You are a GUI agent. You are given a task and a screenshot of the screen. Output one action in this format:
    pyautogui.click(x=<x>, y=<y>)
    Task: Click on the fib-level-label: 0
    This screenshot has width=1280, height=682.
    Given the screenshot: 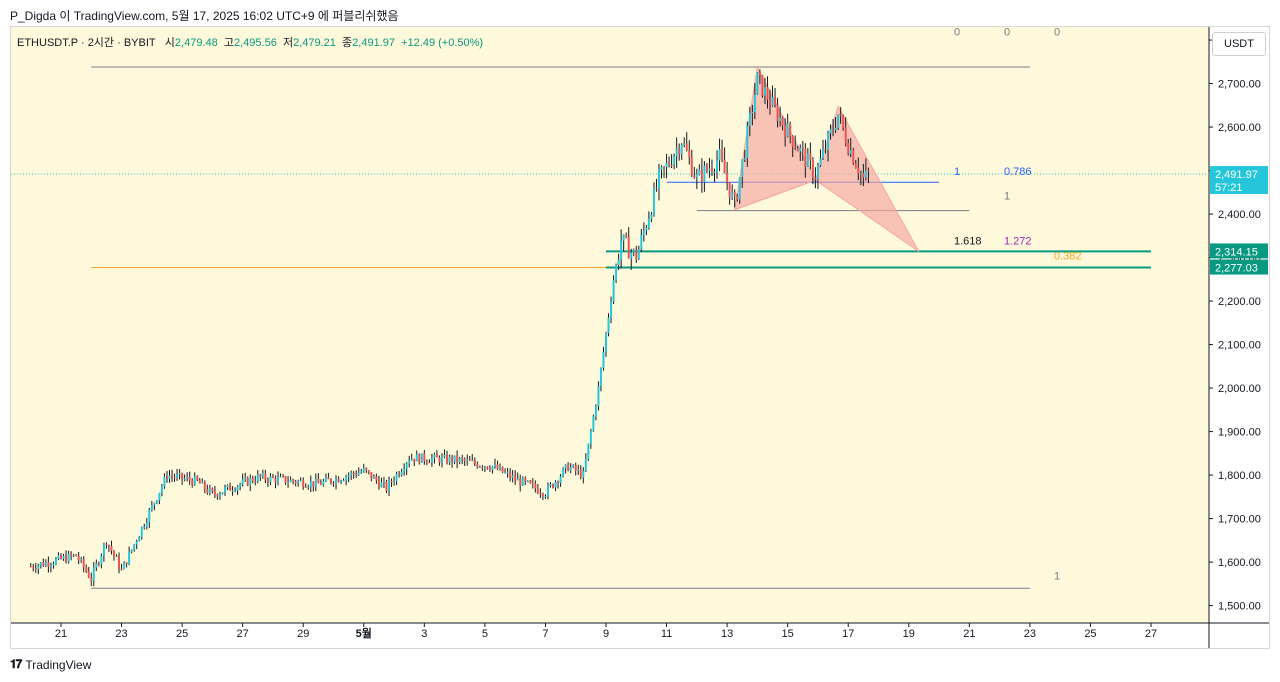 What is the action you would take?
    pyautogui.click(x=1057, y=33)
    